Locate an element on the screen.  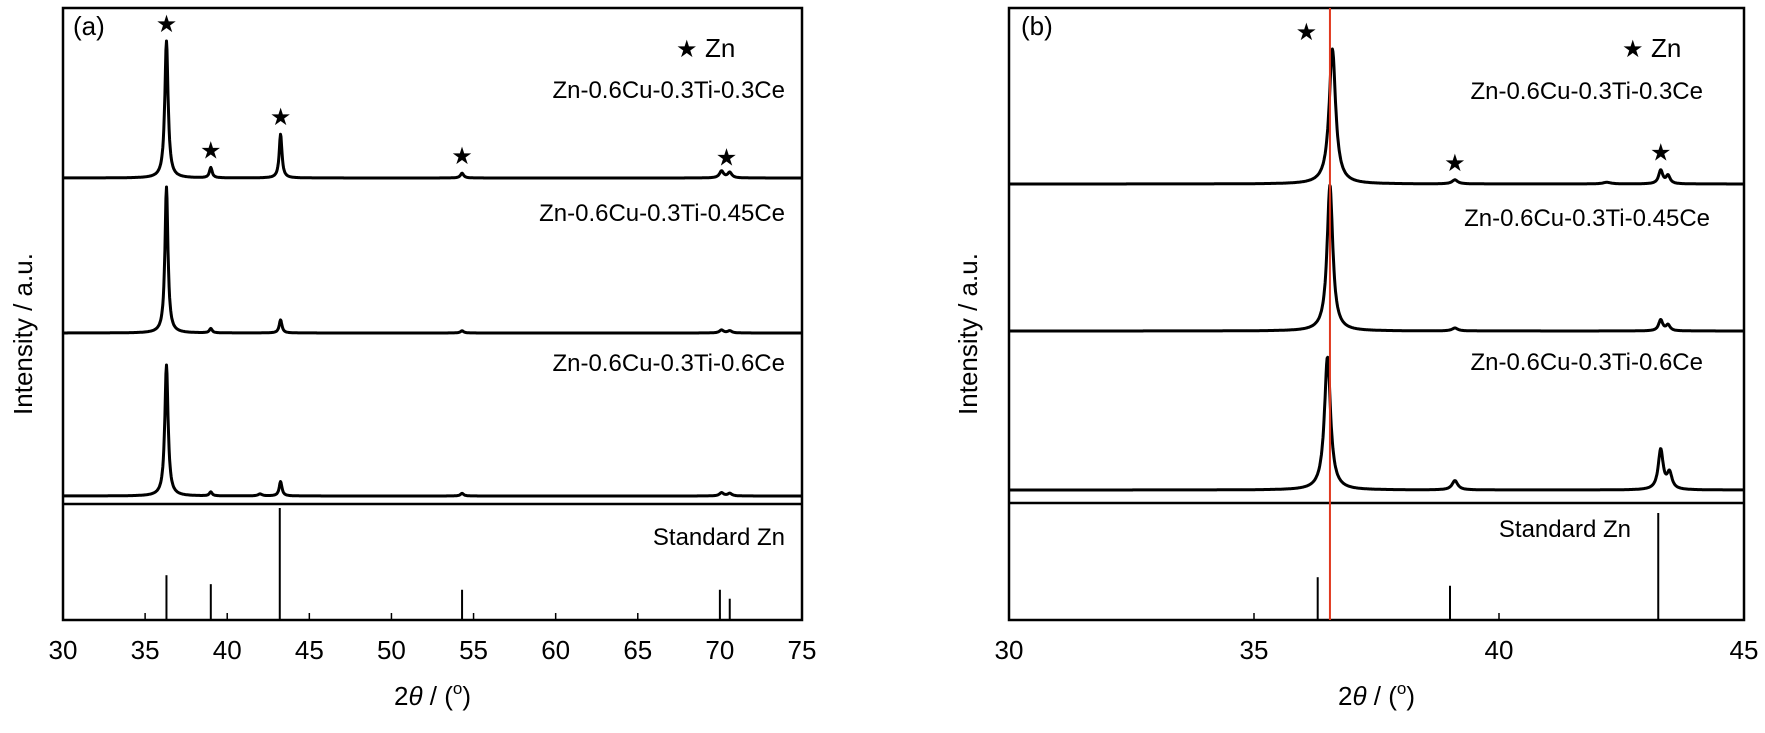
panel-label: (b) is located at coordinates (1037, 26).